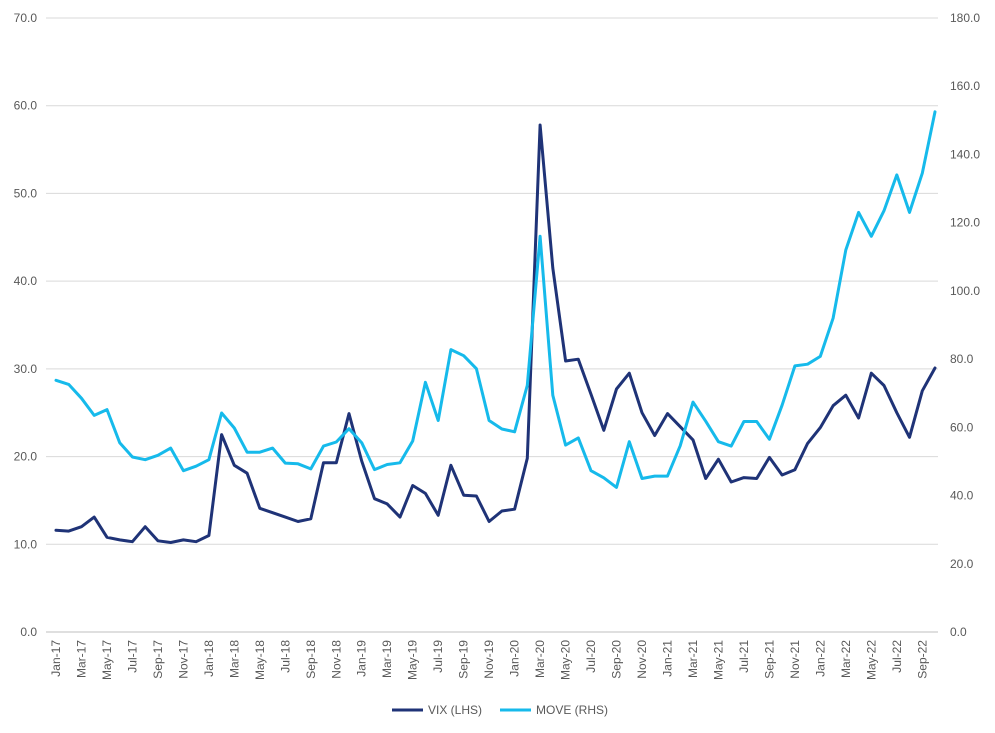 The width and height of the screenshot is (995, 733). I want to click on x-axis-tick-label: Jan-17, so click(56, 658).